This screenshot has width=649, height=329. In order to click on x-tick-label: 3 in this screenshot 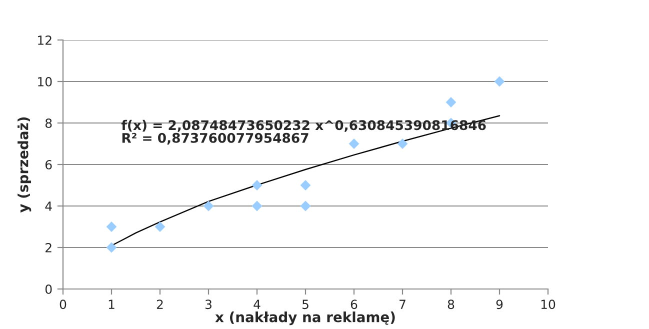, I will do `click(208, 305)`.